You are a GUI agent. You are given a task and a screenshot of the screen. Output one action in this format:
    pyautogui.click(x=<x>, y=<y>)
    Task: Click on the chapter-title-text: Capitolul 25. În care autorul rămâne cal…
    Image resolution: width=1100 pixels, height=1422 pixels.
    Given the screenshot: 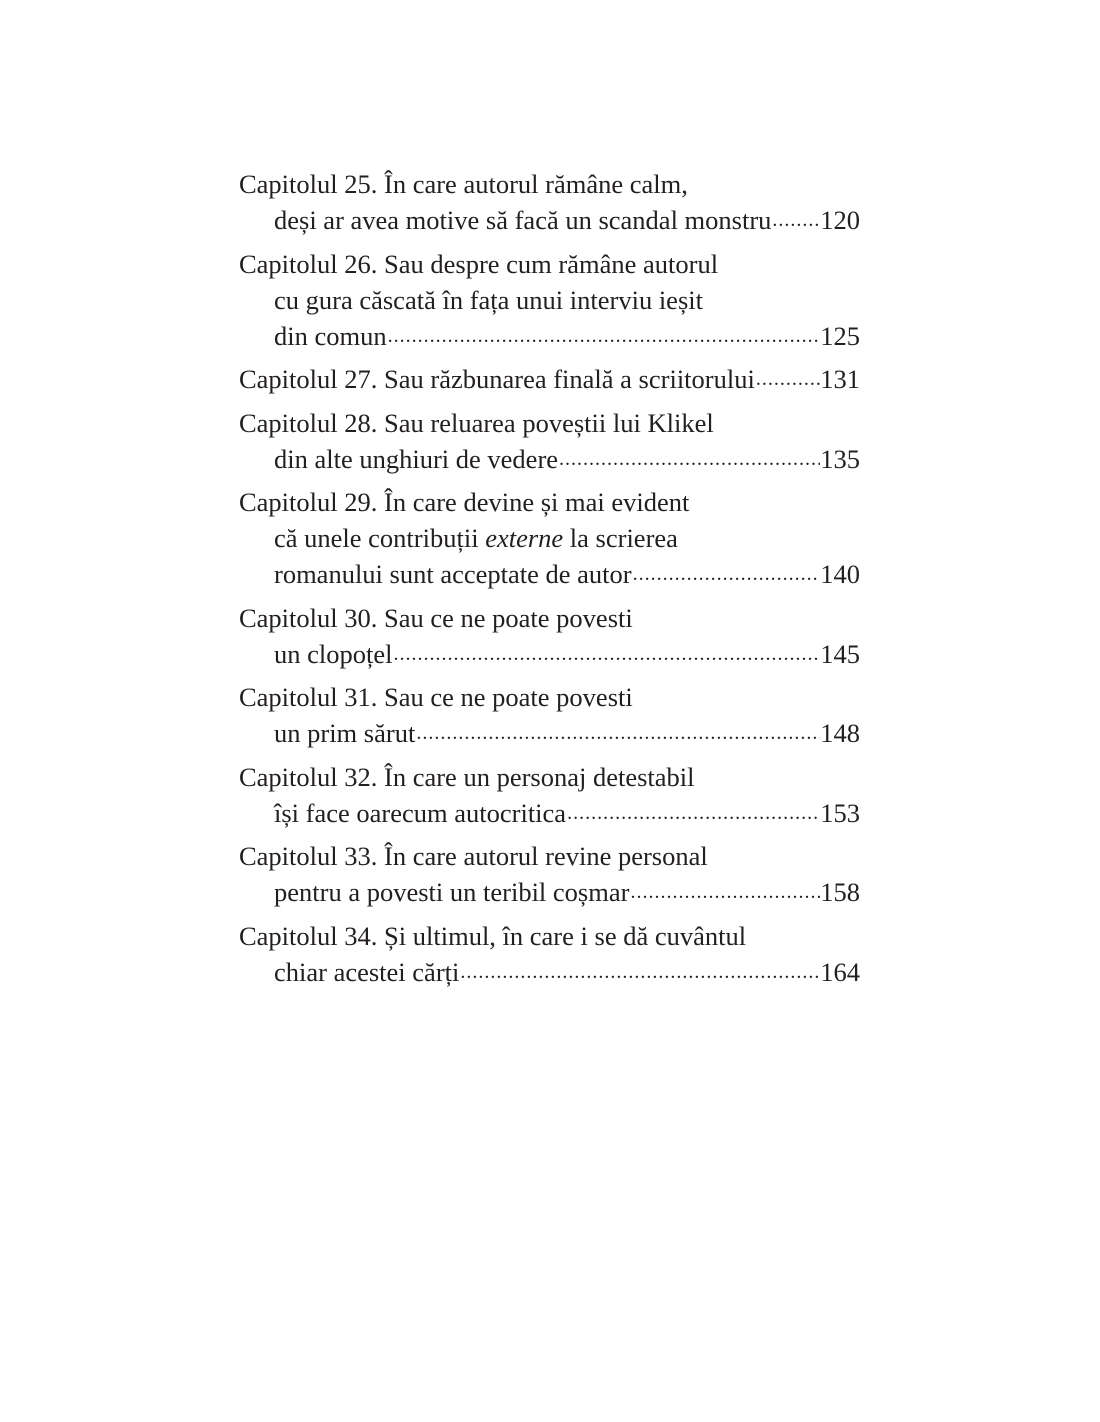 What is the action you would take?
    pyautogui.click(x=463, y=184)
    